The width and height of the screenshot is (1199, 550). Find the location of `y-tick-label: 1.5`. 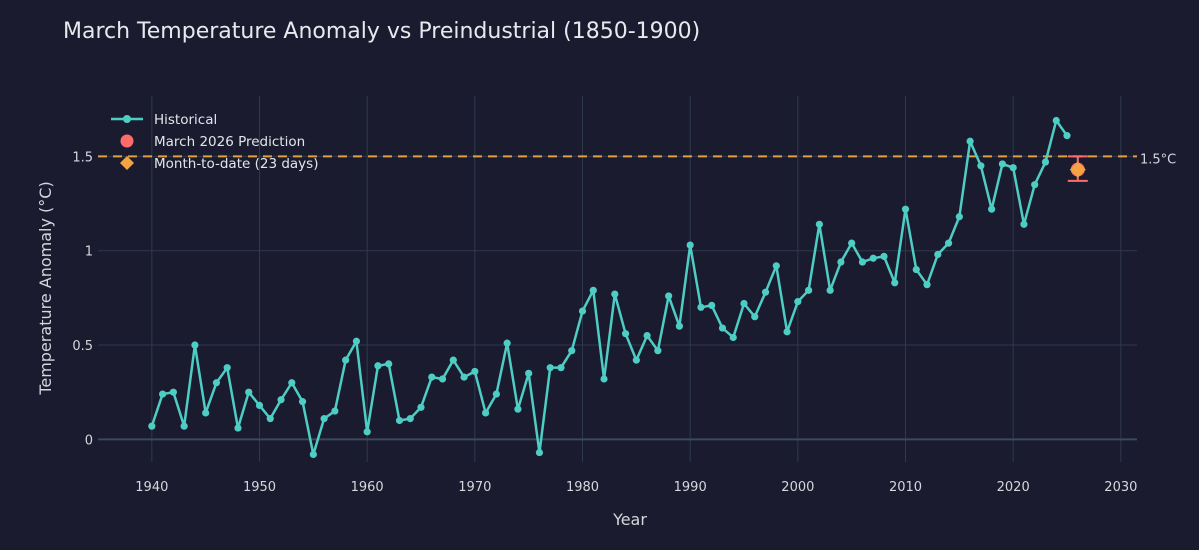

y-tick-label: 1.5 is located at coordinates (82, 157).